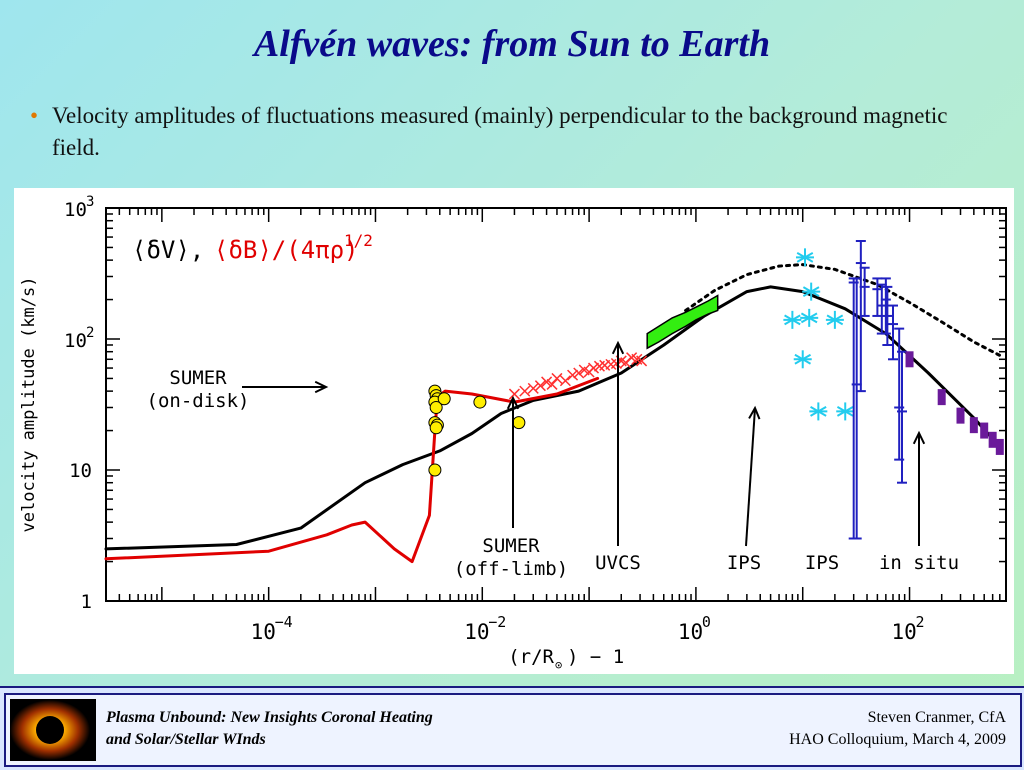 This screenshot has height=770, width=1024. What do you see at coordinates (511, 569) in the screenshot?
I see `annotation-line: (off-limb)` at bounding box center [511, 569].